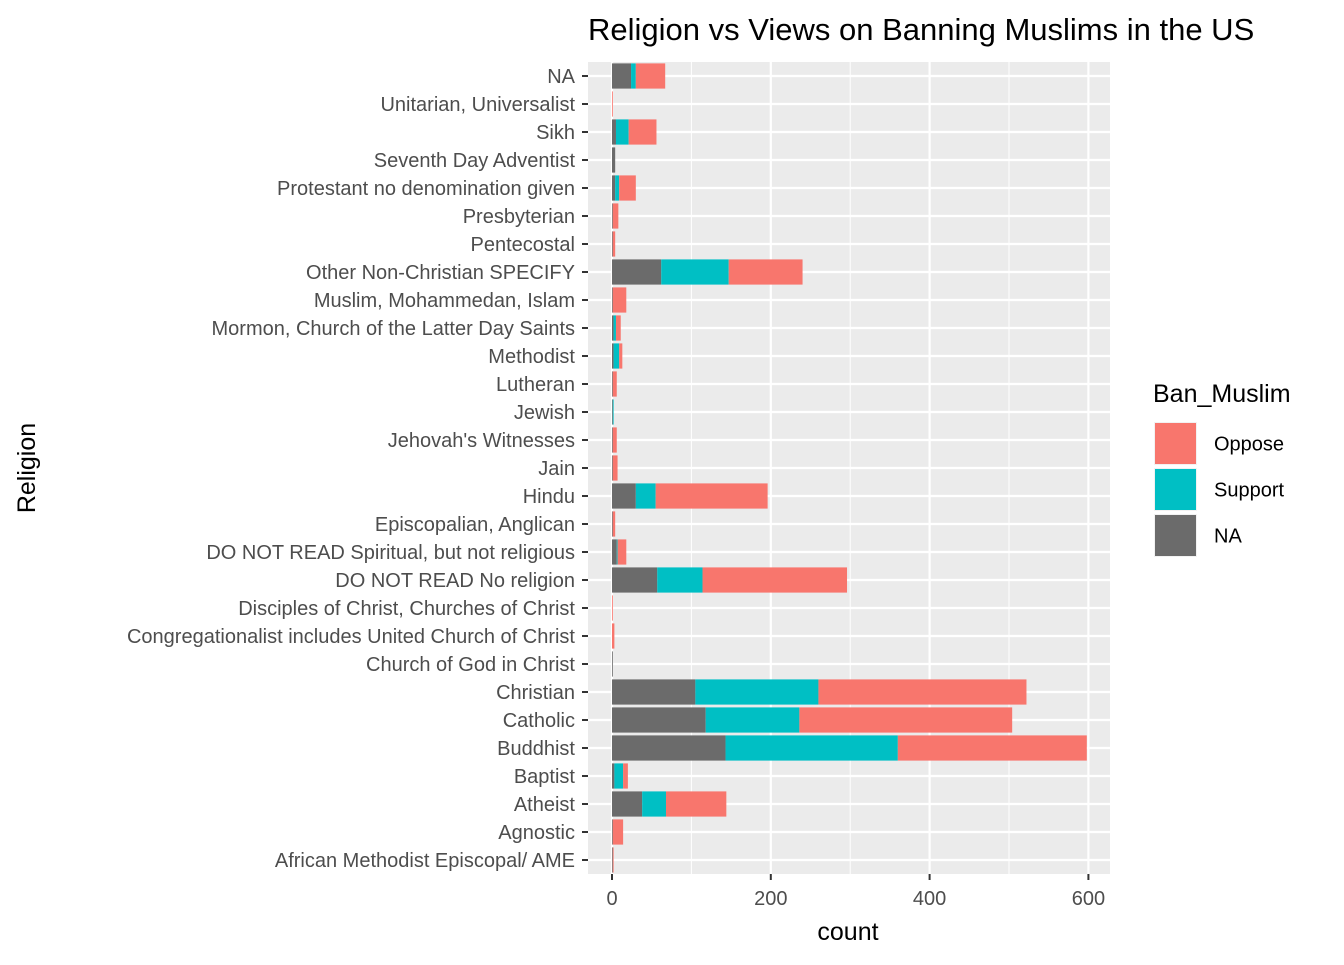 The width and height of the screenshot is (1344, 965). I want to click on y-tick-label: Muslim, Mohammedan, Islam, so click(444, 301).